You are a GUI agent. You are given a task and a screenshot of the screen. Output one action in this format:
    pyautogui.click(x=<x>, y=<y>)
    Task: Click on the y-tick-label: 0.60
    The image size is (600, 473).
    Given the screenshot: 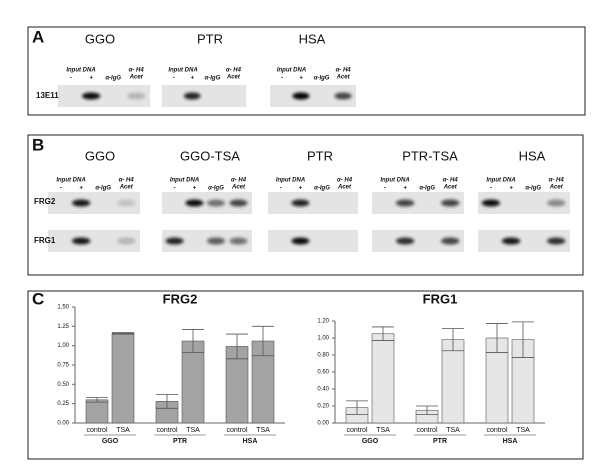 What is the action you would take?
    pyautogui.click(x=323, y=373)
    